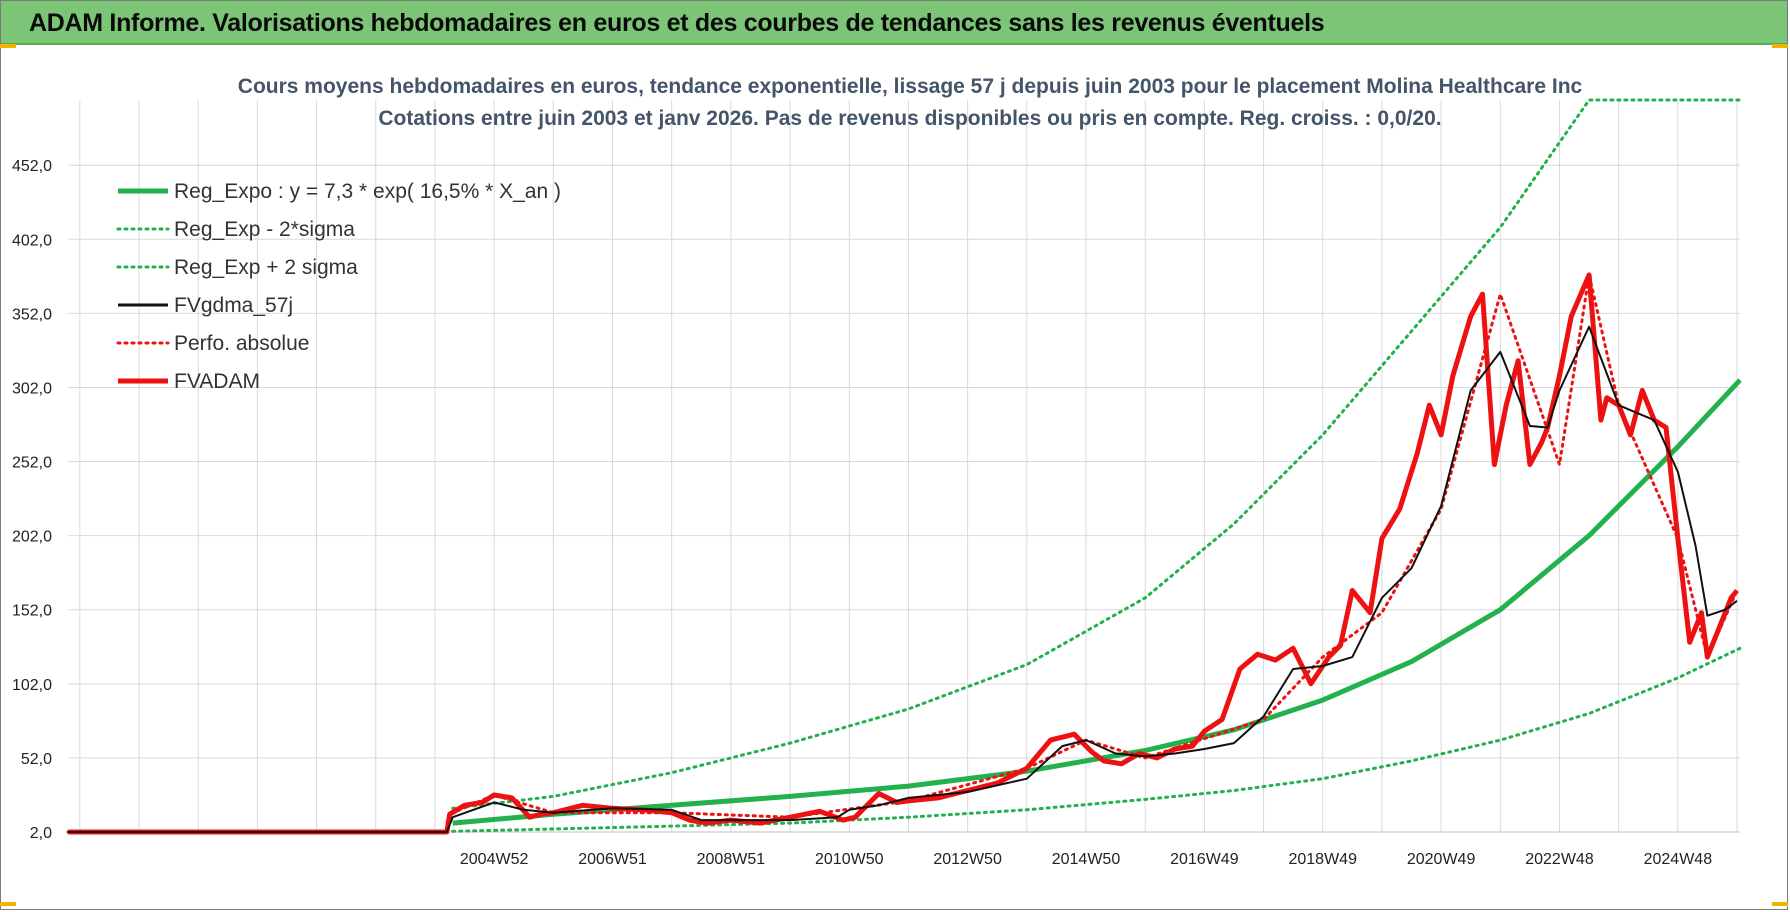 The height and width of the screenshot is (912, 1790). I want to click on legend-item: FVADAM, so click(189, 381).